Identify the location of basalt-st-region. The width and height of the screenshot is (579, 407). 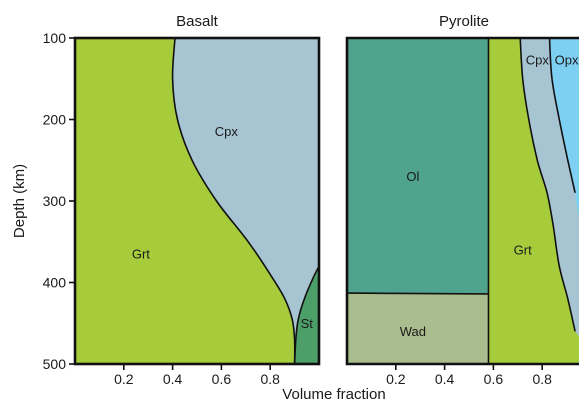
(306, 315).